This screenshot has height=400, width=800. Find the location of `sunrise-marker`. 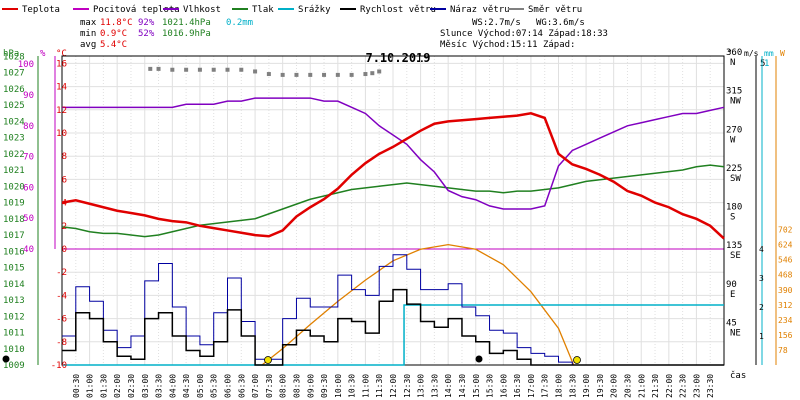

sunrise-marker is located at coordinates (268, 360).